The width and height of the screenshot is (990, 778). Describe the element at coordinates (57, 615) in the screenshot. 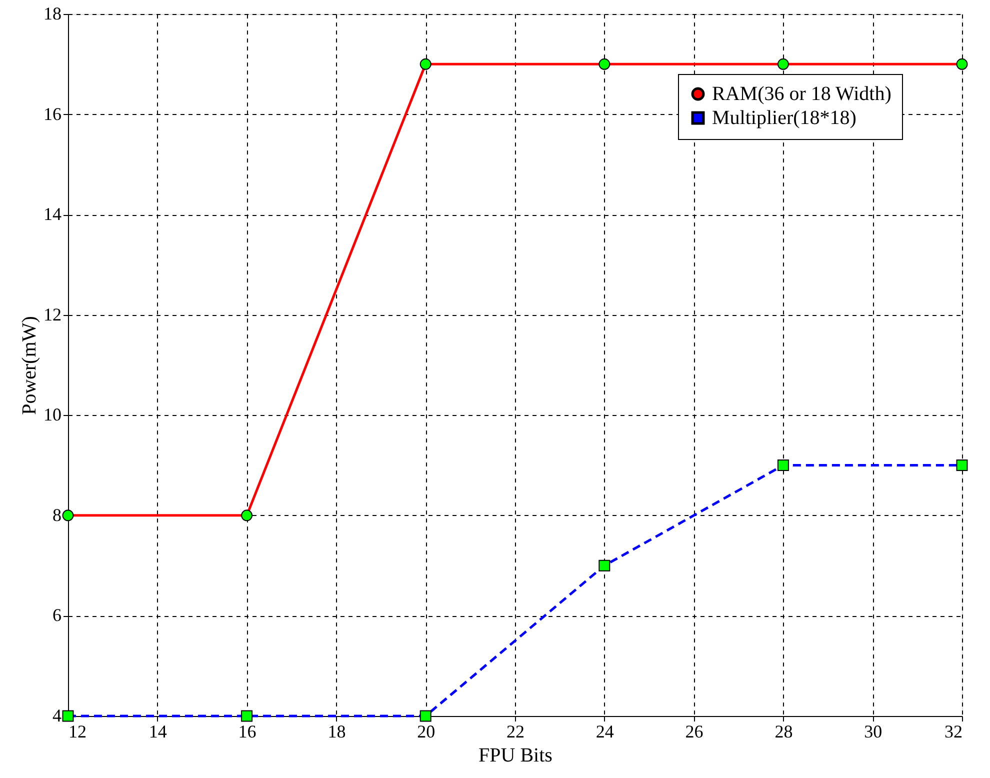

I see `y-tick-label: 6` at that location.